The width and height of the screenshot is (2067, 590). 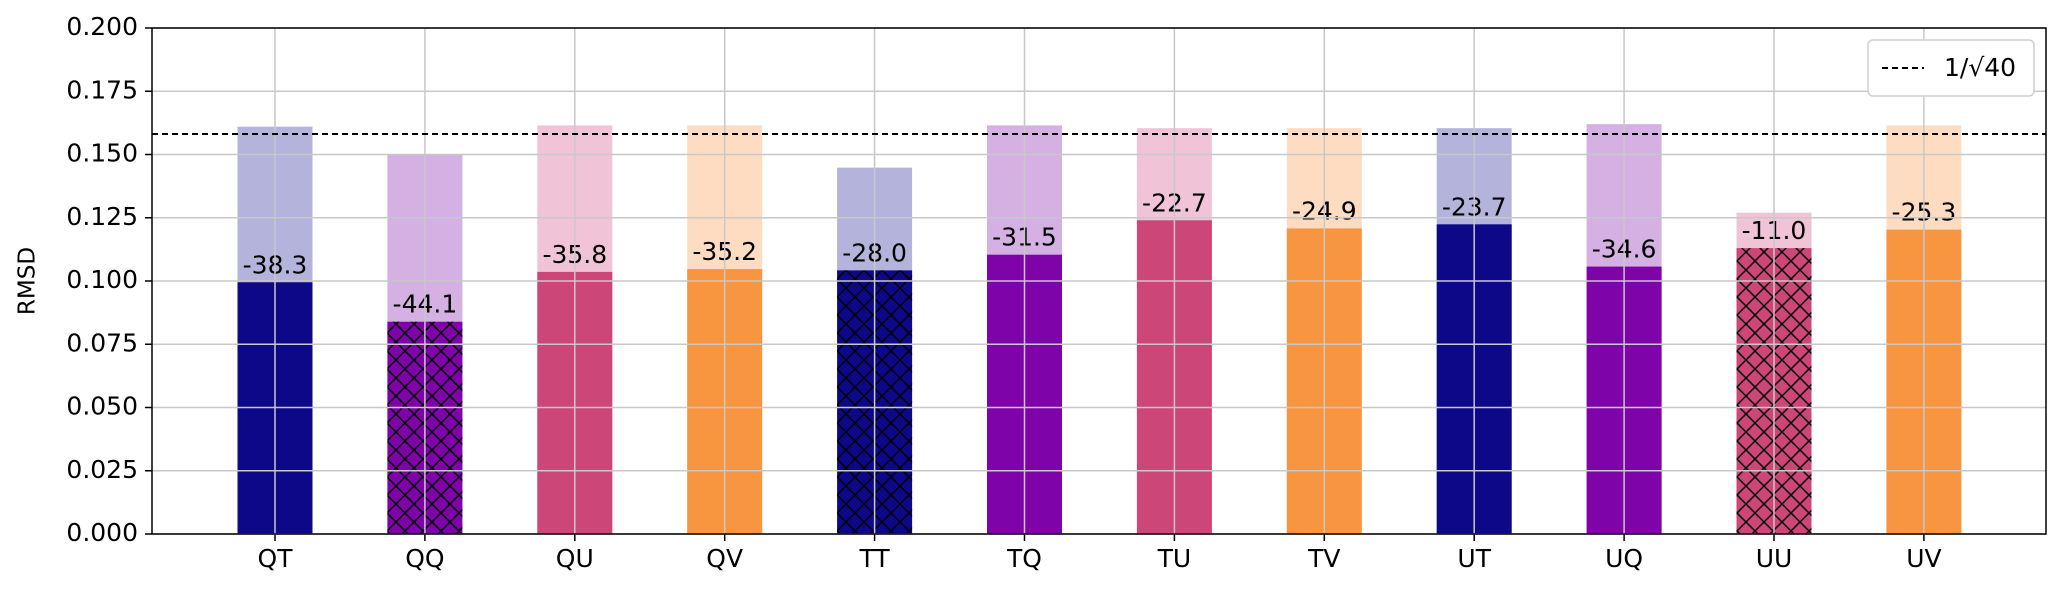 I want to click on y-tick-label: 0.000, so click(x=102, y=532).